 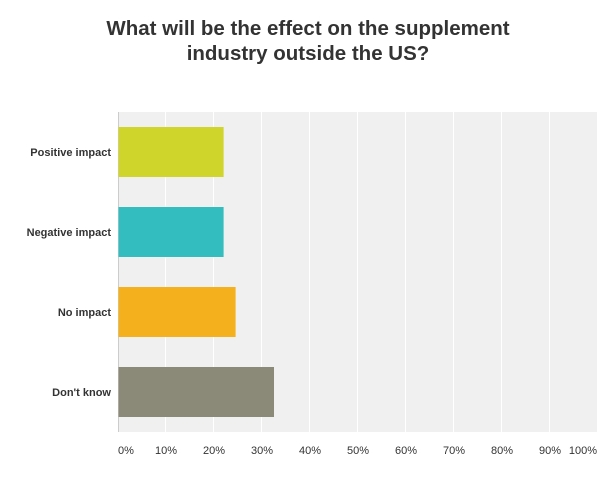 I want to click on bar-positive-impact, so click(x=171, y=152).